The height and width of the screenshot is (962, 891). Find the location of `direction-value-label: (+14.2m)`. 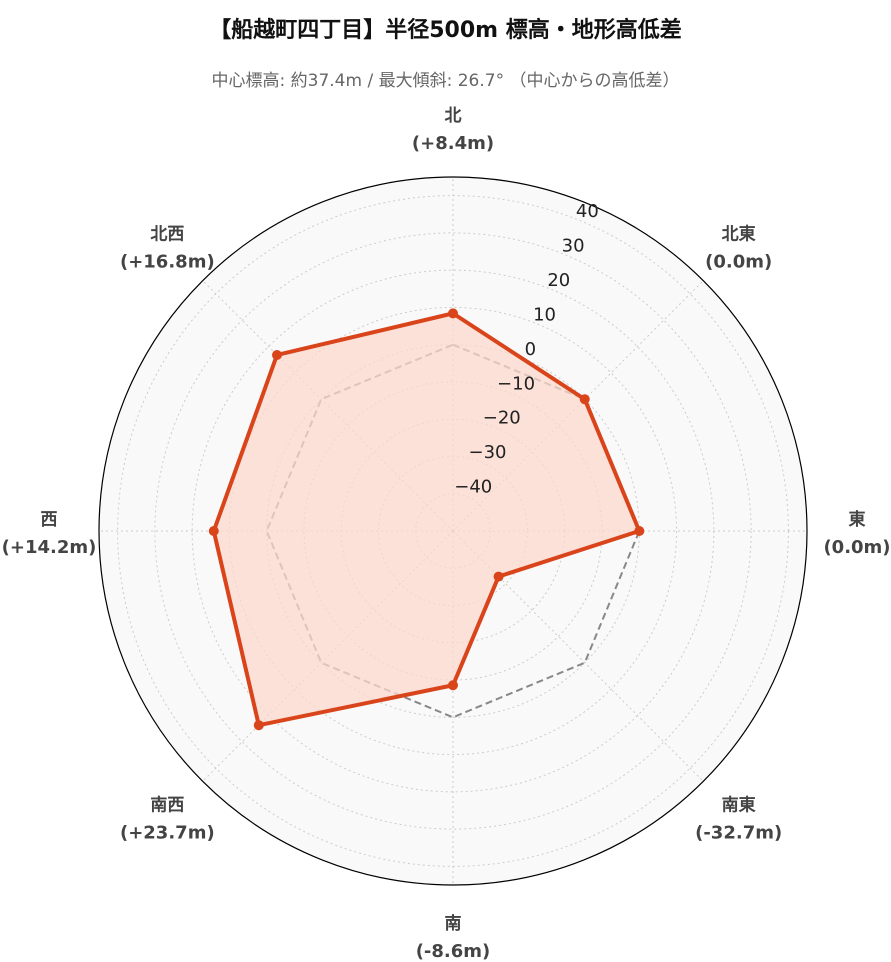

direction-value-label: (+14.2m) is located at coordinates (49, 547).